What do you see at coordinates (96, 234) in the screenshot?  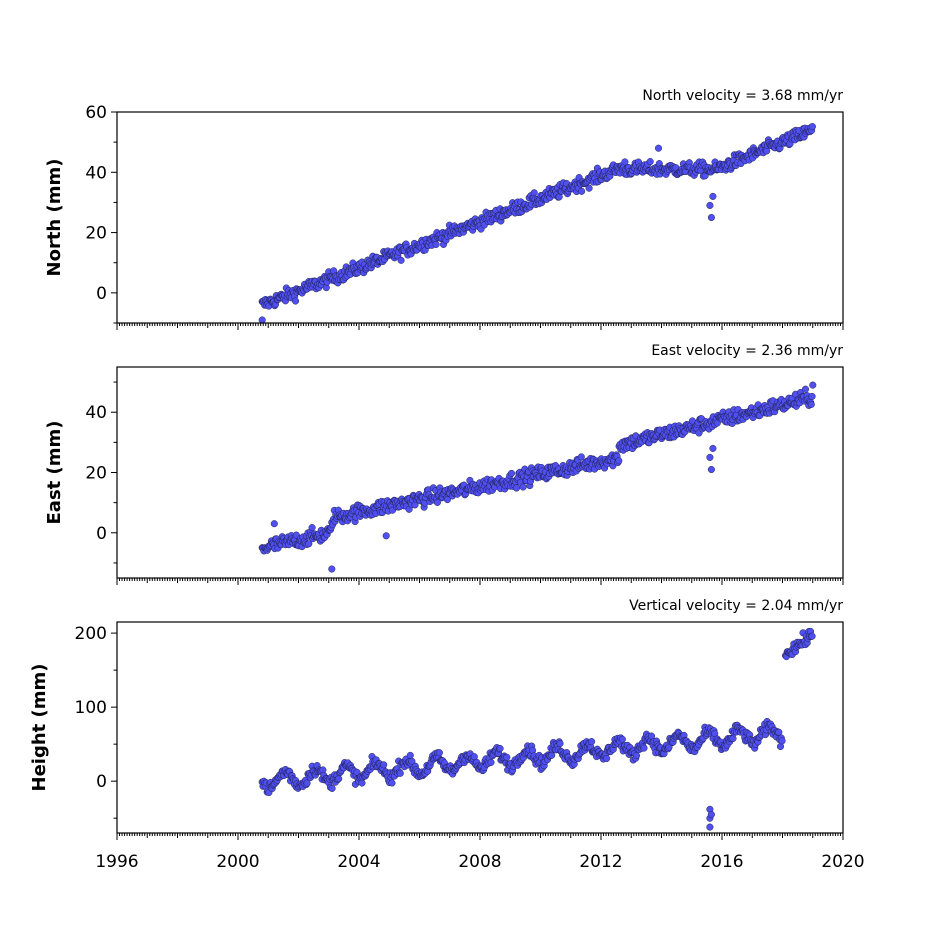 I see `north-y-tick-label: 20` at bounding box center [96, 234].